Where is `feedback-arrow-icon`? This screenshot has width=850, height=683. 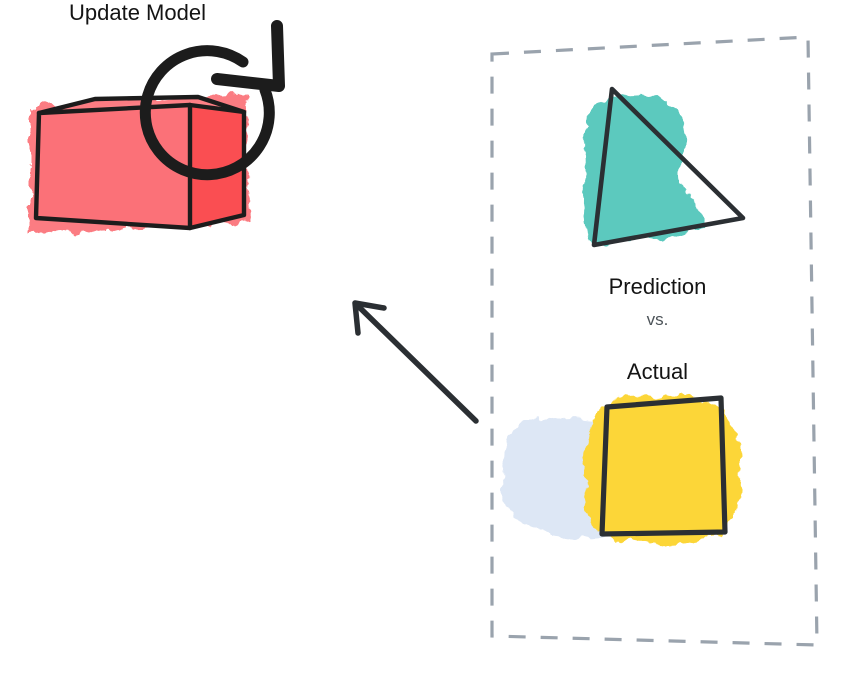
feedback-arrow-icon is located at coordinates (415, 362).